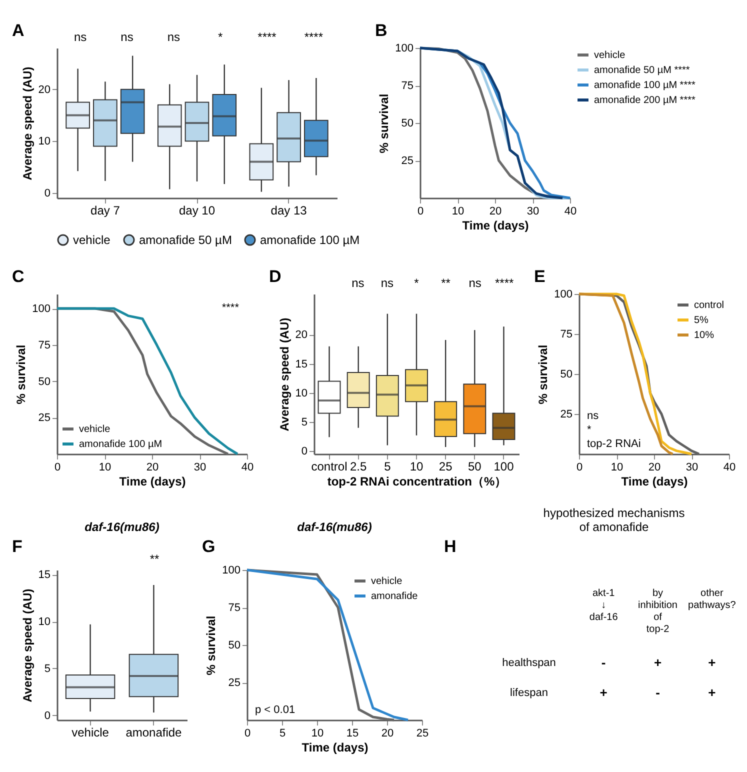 The height and width of the screenshot is (772, 747). I want to click on x-tick-label: 2.5, so click(359, 467).